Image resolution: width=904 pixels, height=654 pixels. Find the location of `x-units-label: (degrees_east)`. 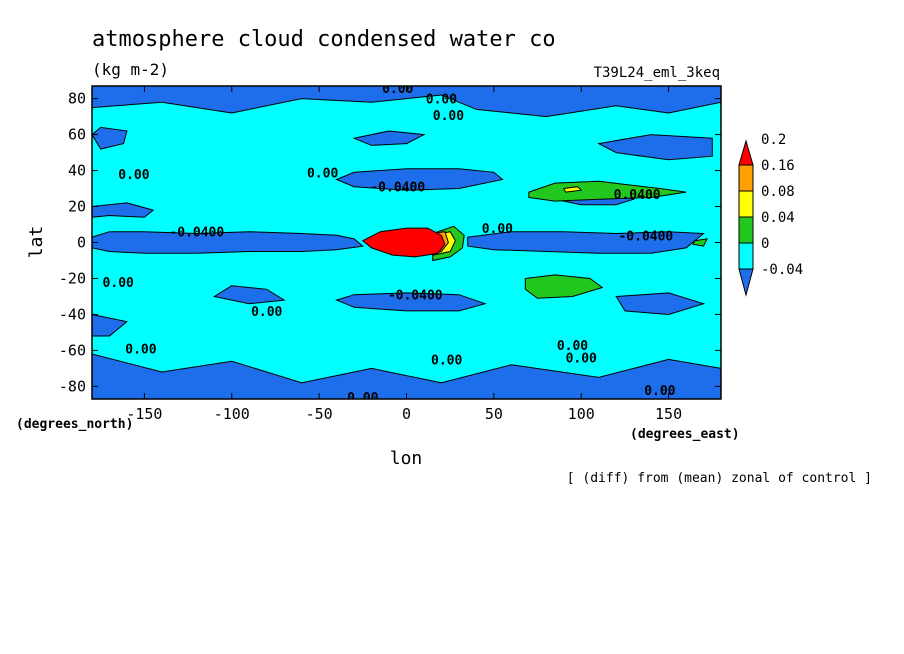

x-units-label: (degrees_east) is located at coordinates (685, 434).